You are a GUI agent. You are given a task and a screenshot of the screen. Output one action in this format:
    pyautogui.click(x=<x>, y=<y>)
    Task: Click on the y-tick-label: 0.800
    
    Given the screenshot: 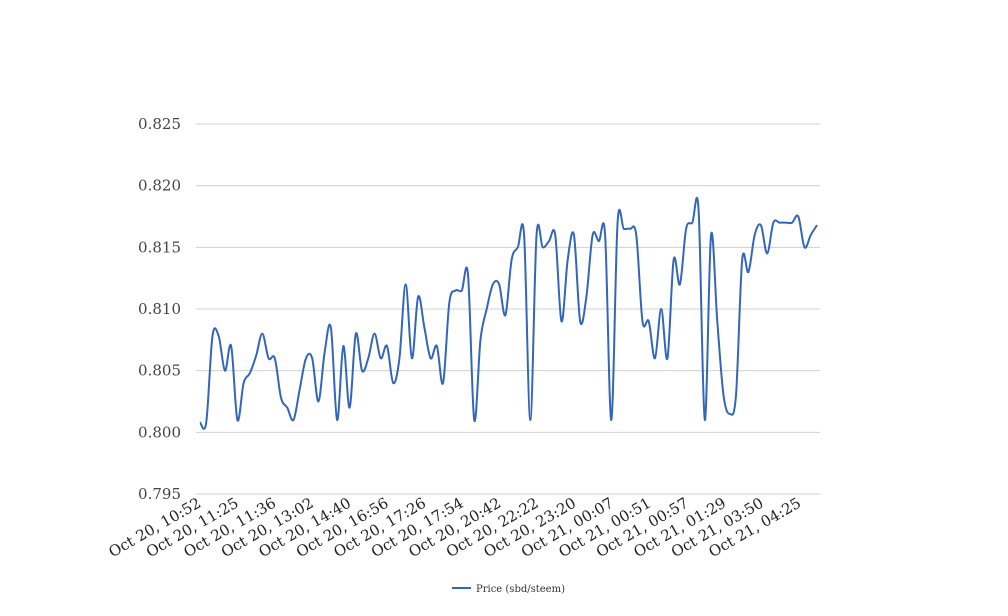 What is the action you would take?
    pyautogui.click(x=159, y=432)
    